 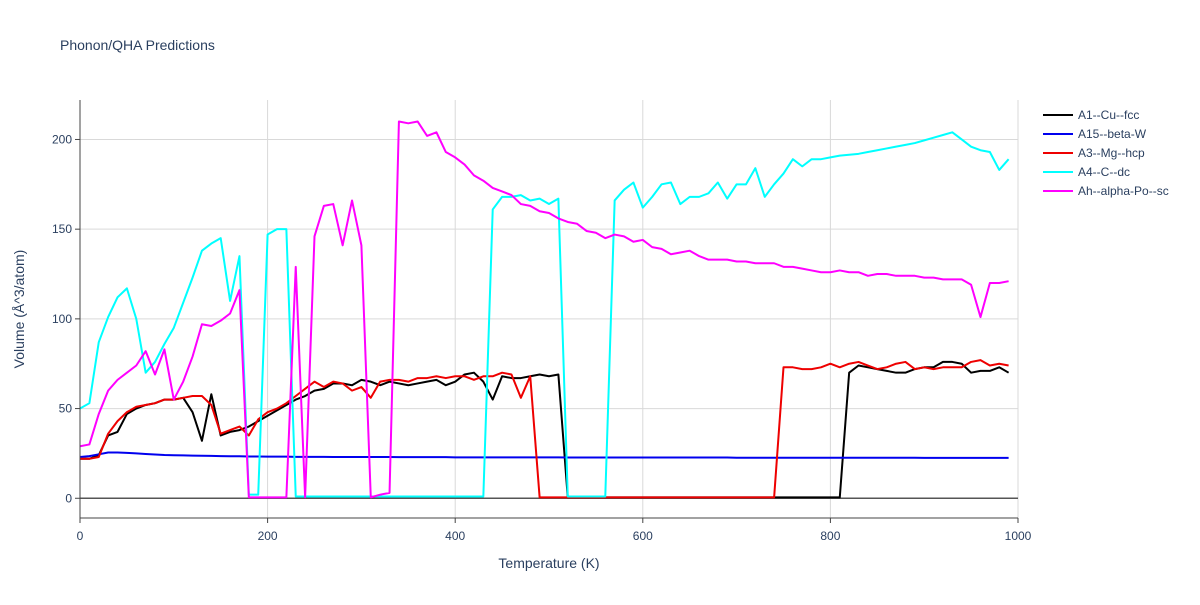 What do you see at coordinates (1104, 172) in the screenshot?
I see `legend-label: A4--C--dc` at bounding box center [1104, 172].